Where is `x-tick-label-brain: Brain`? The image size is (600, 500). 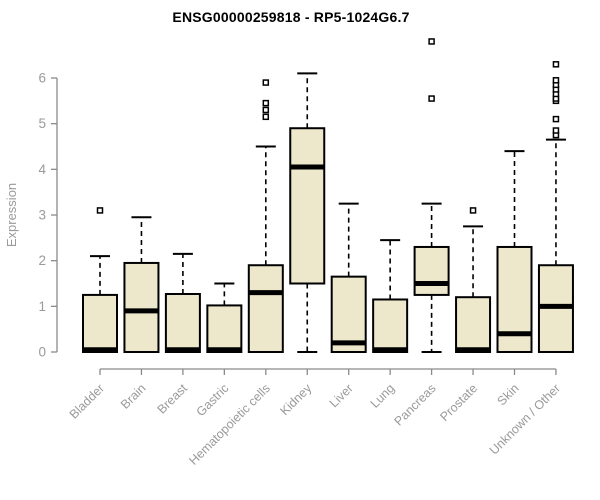 x-tick-label-brain: Brain is located at coordinates (133, 396).